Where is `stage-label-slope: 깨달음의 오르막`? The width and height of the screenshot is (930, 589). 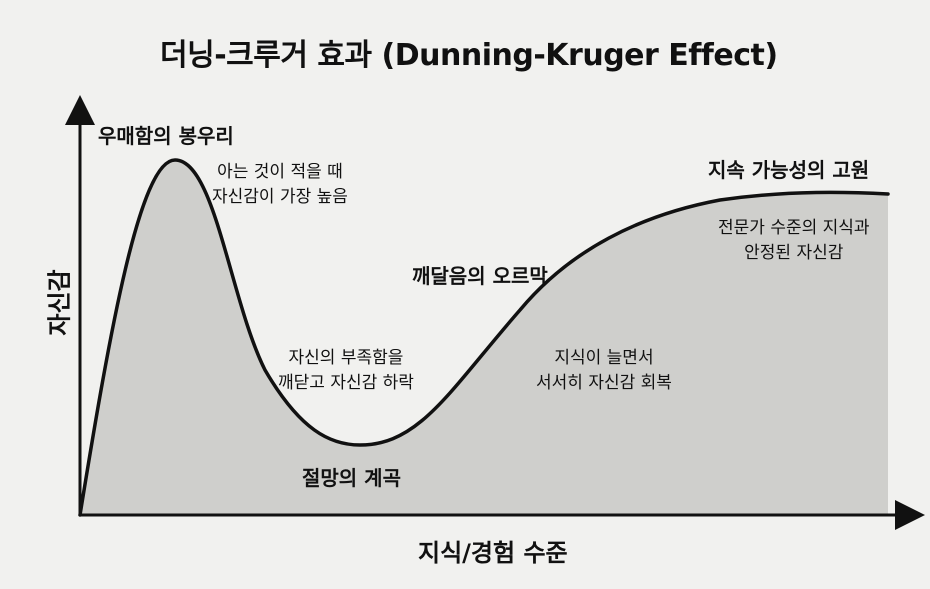 stage-label-slope: 깨달음의 오르막 is located at coordinates (480, 276).